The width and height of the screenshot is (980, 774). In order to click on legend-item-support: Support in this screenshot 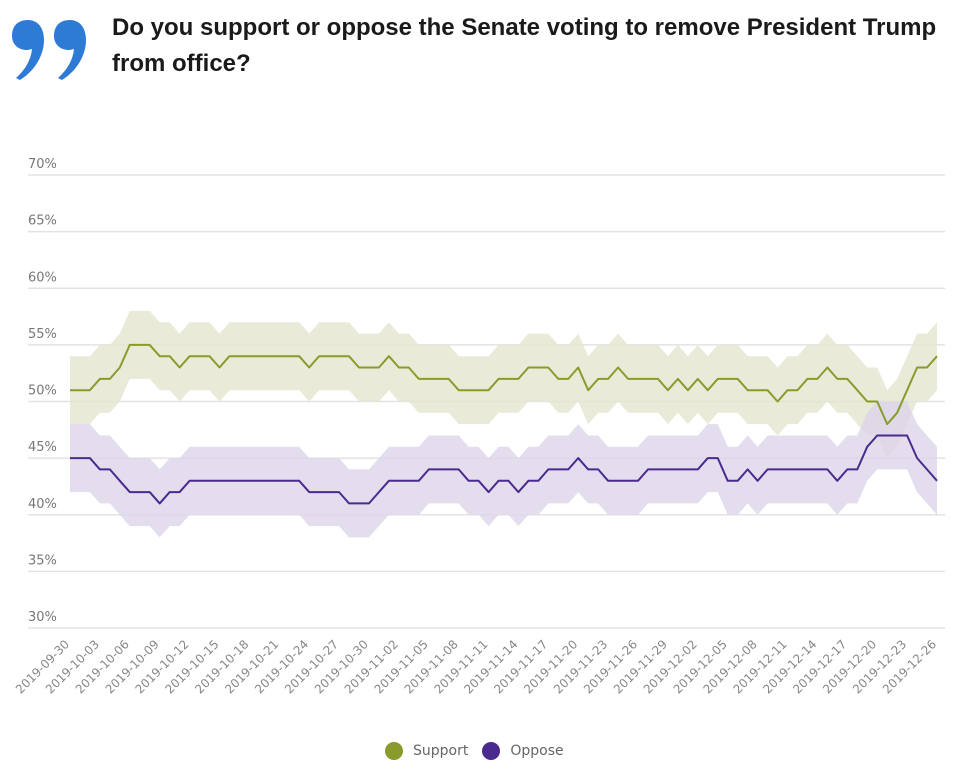, I will do `click(426, 751)`.